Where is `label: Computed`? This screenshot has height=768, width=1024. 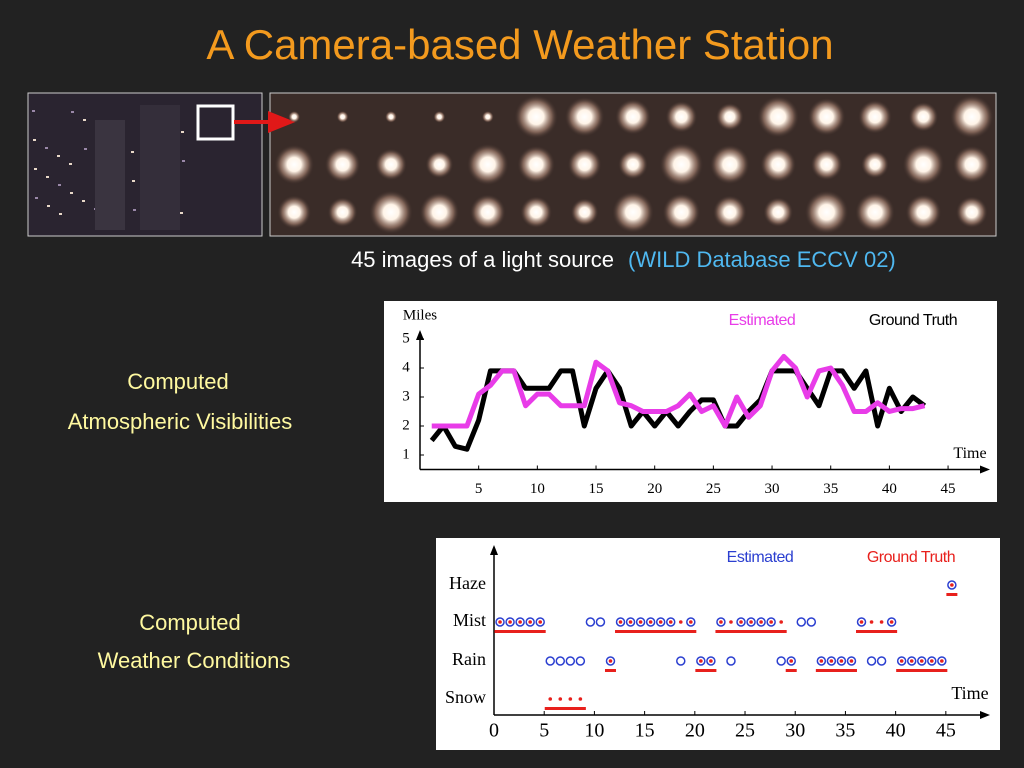 label: Computed is located at coordinates (190, 622).